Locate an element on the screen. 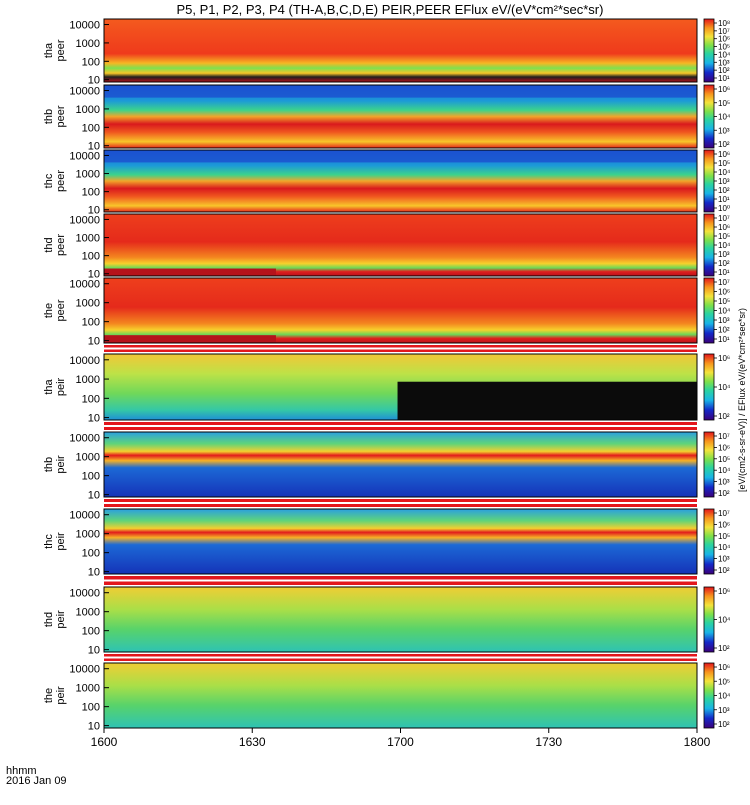  panel-probe-label: the is located at coordinates (49, 310).